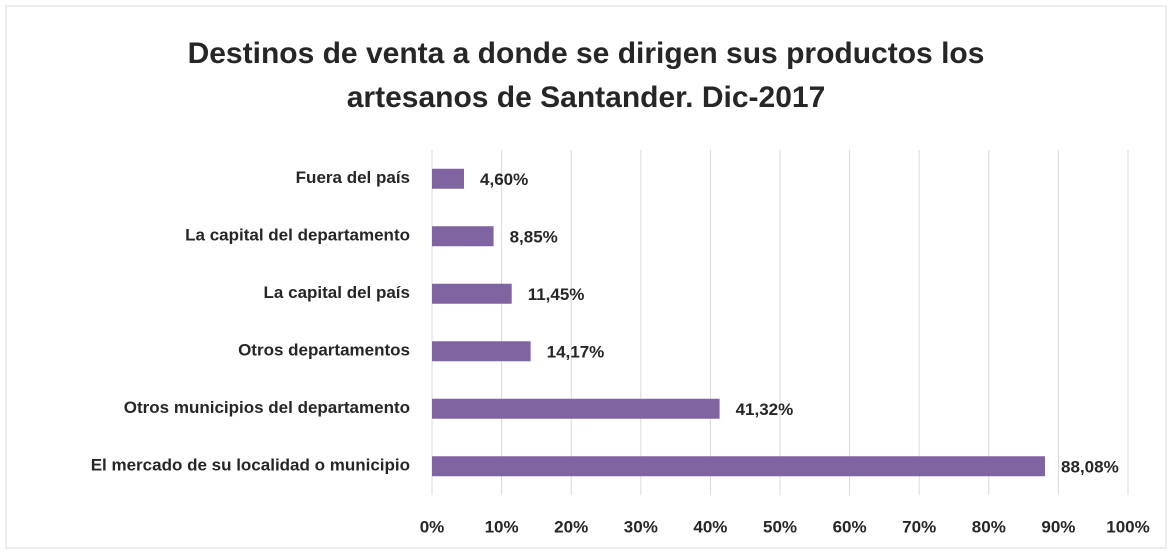 The height and width of the screenshot is (554, 1172). I want to click on x-tick-label: 80%, so click(989, 526).